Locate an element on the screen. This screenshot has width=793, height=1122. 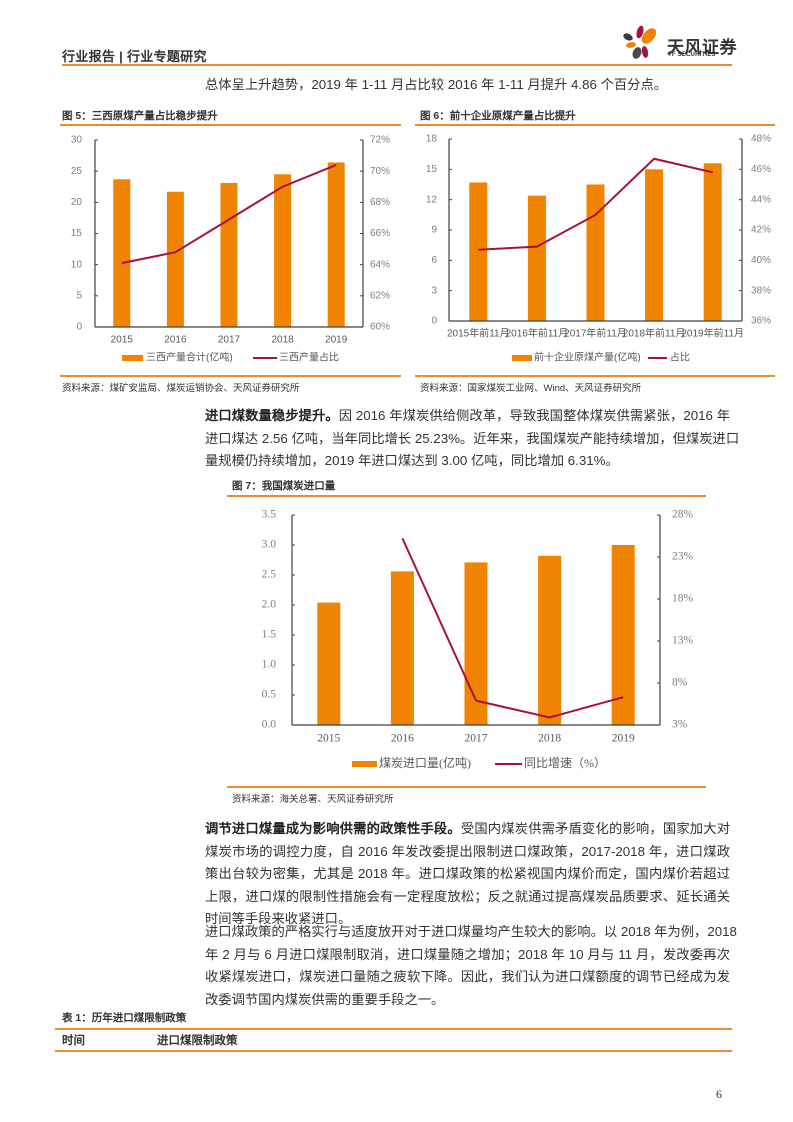
left-axis-tick-label: 1.0 is located at coordinates (269, 665).